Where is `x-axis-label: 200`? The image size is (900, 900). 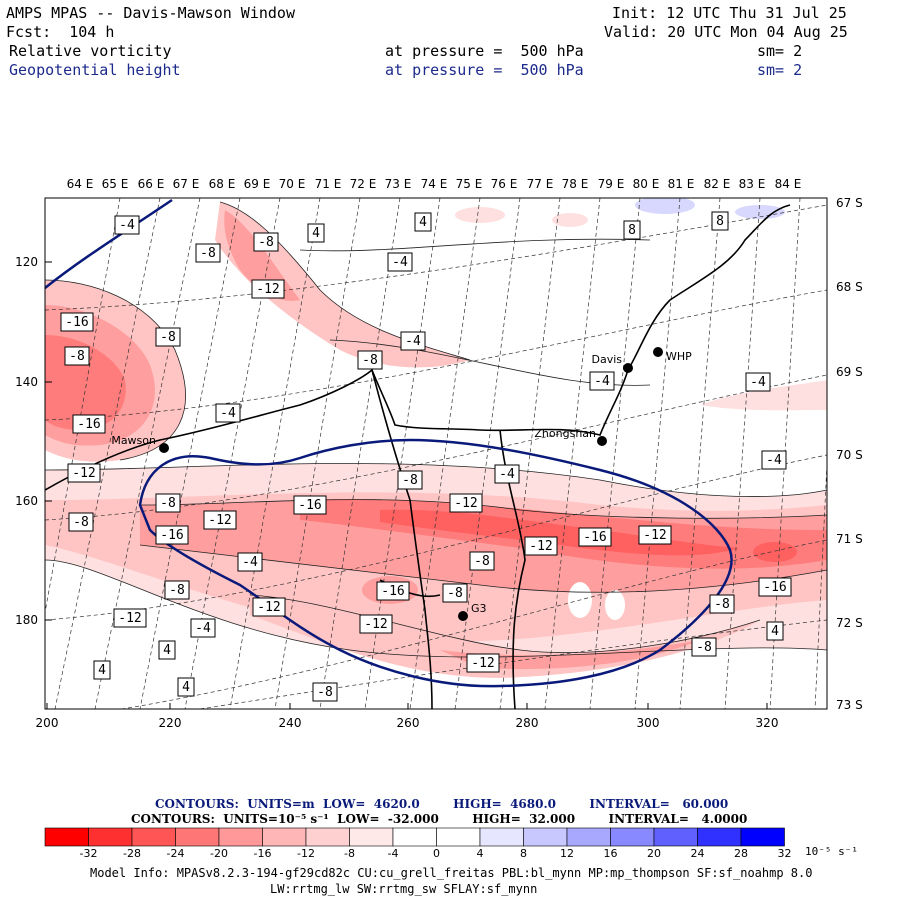 x-axis-label: 200 is located at coordinates (47, 723).